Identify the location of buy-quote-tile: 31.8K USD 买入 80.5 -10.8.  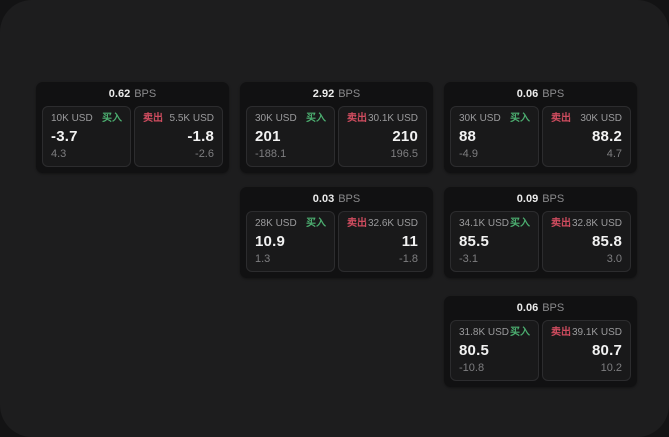
(494, 350).